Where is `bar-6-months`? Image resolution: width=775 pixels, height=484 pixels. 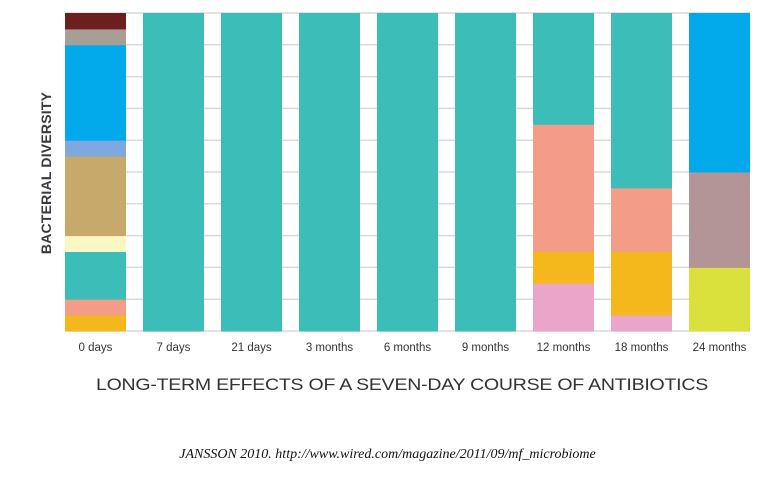 bar-6-months is located at coordinates (407, 172).